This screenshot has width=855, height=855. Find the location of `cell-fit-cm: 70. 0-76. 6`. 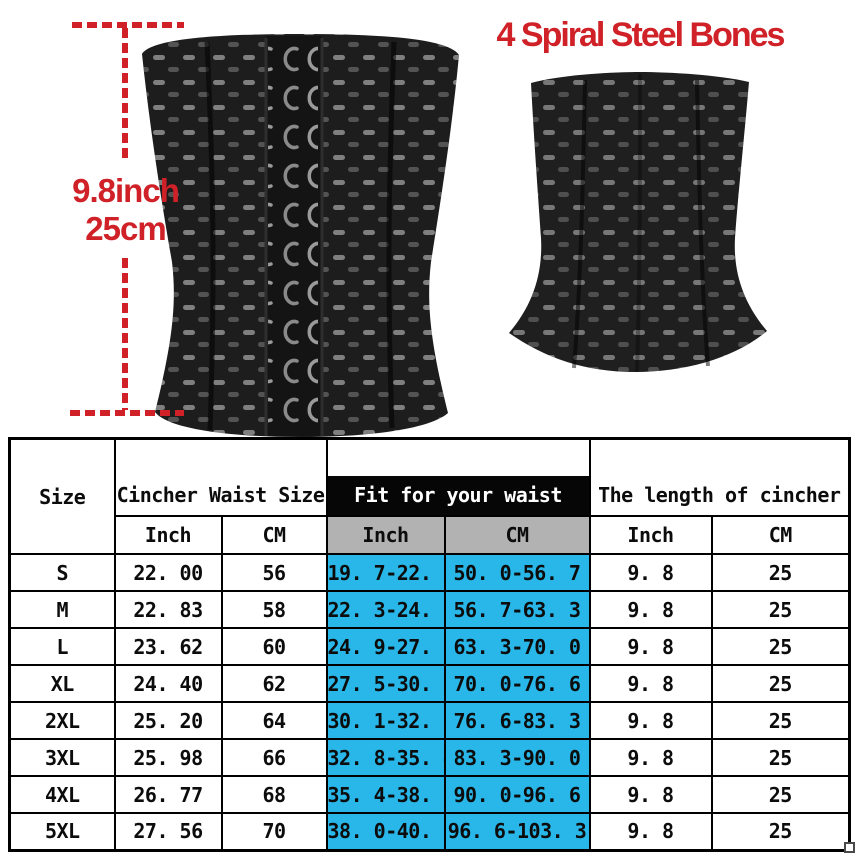

cell-fit-cm: 70. 0-76. 6 is located at coordinates (517, 683).